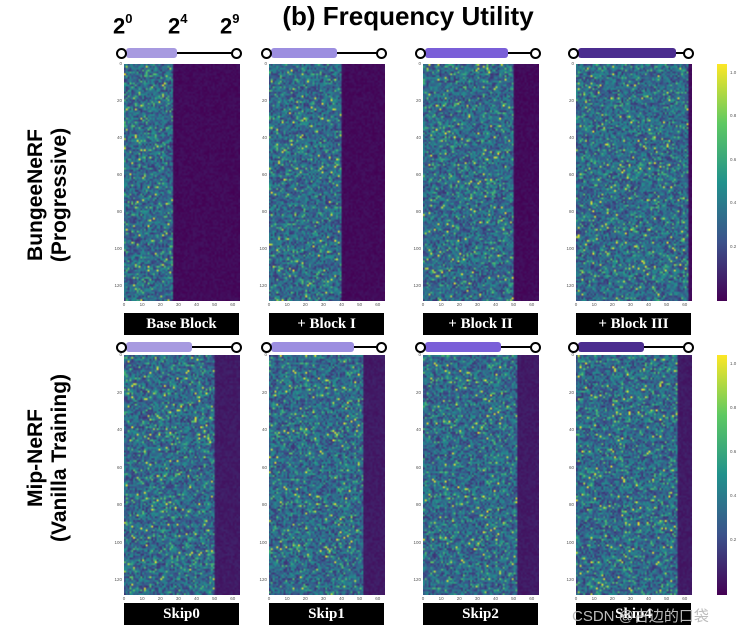  I want to click on panel-caption: Skip4, so click(633, 614).